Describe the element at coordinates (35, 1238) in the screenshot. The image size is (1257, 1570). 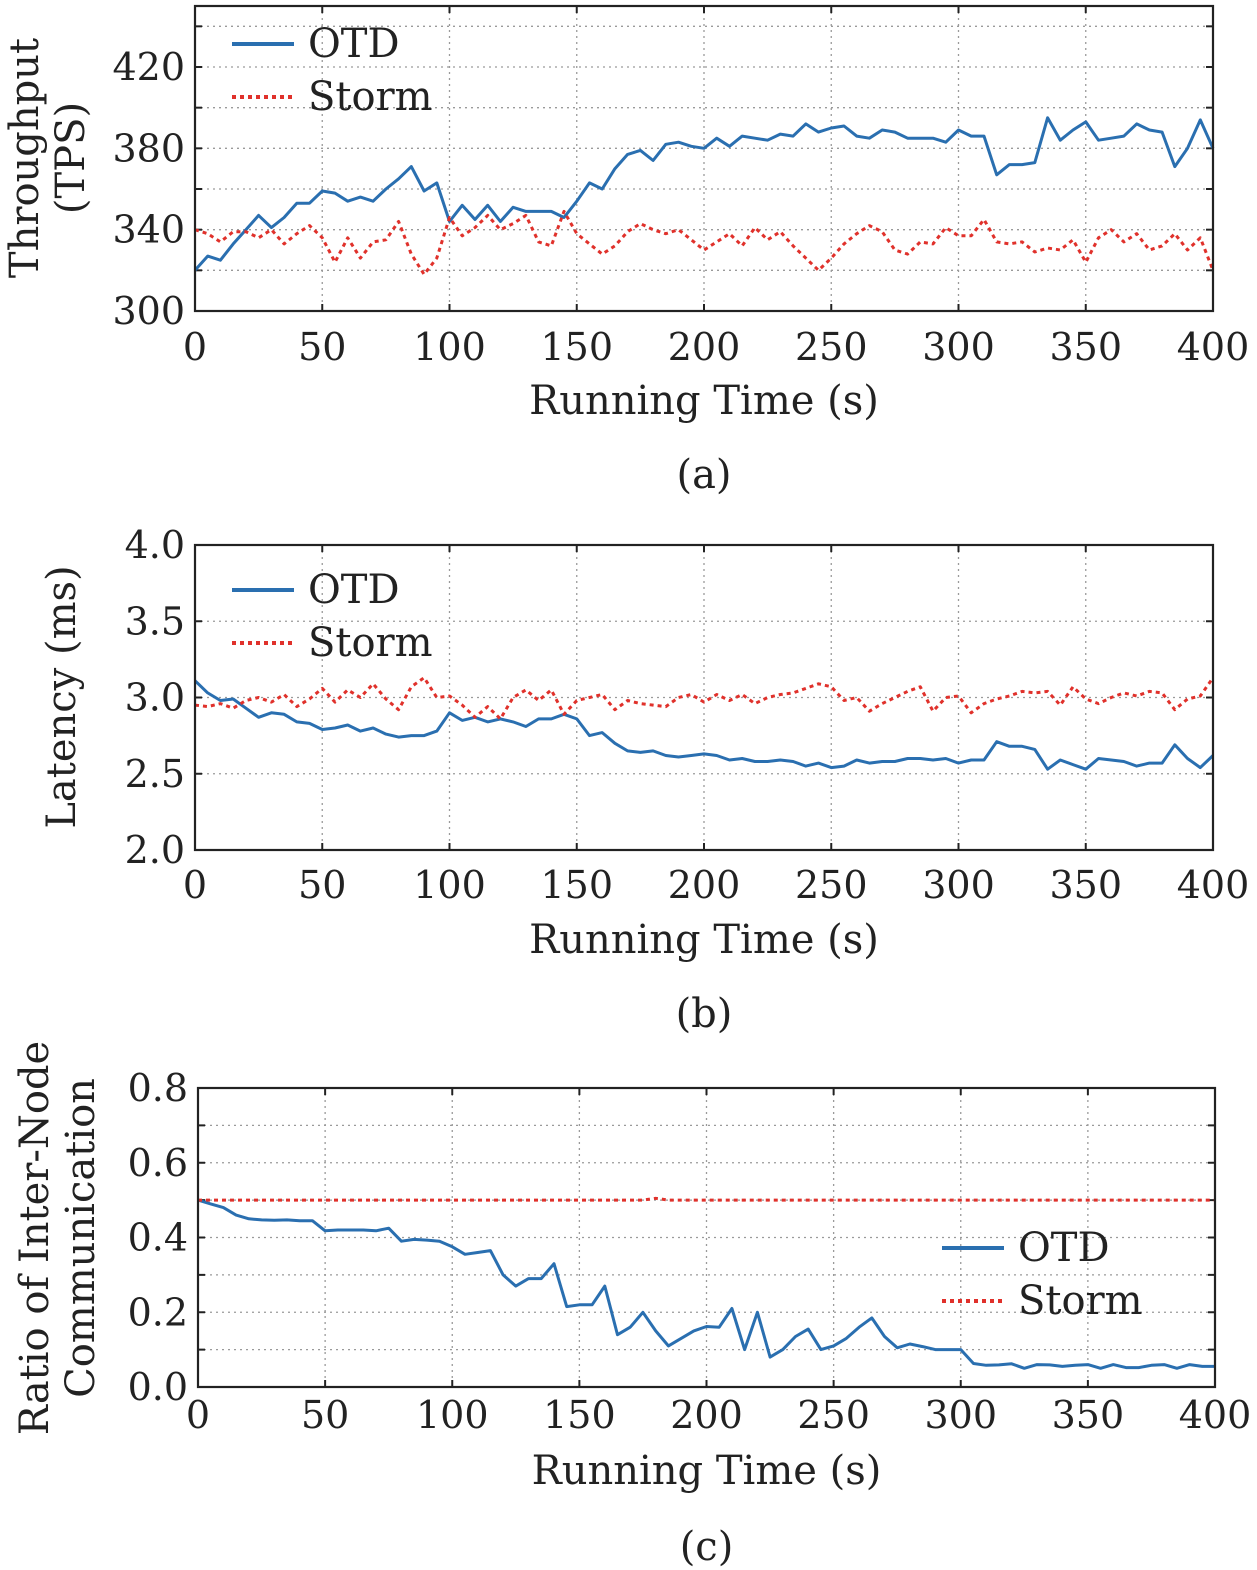
I see `y-axis-title-line: Ratio of Inter-Node` at that location.